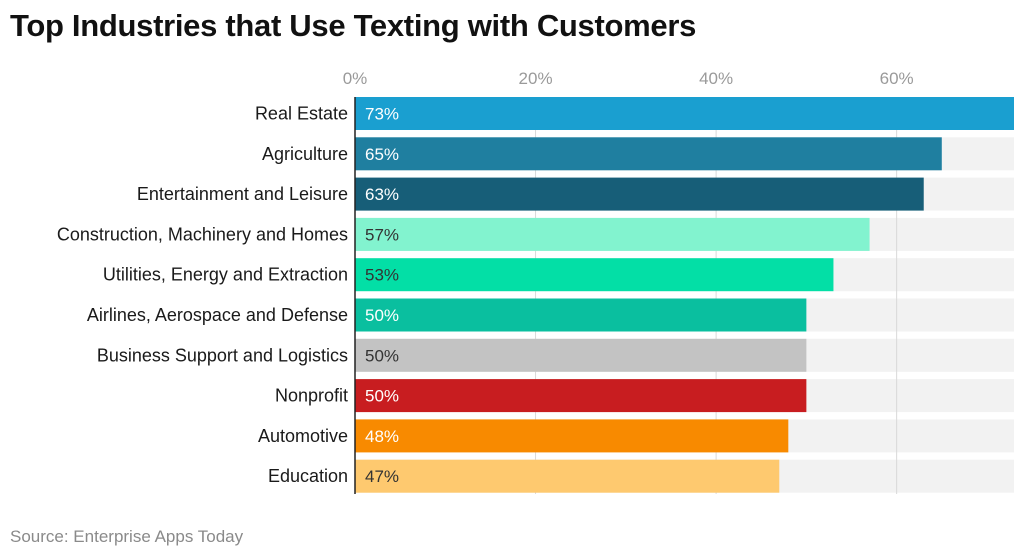 The height and width of the screenshot is (557, 1024). Describe the element at coordinates (305, 154) in the screenshot. I see `category-label: Agriculture` at that location.